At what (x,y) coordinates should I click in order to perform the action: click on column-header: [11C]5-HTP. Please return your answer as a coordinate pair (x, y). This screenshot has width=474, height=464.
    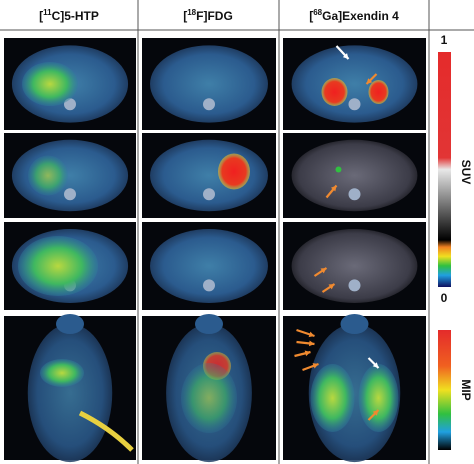
    Looking at the image, I should click on (69, 15).